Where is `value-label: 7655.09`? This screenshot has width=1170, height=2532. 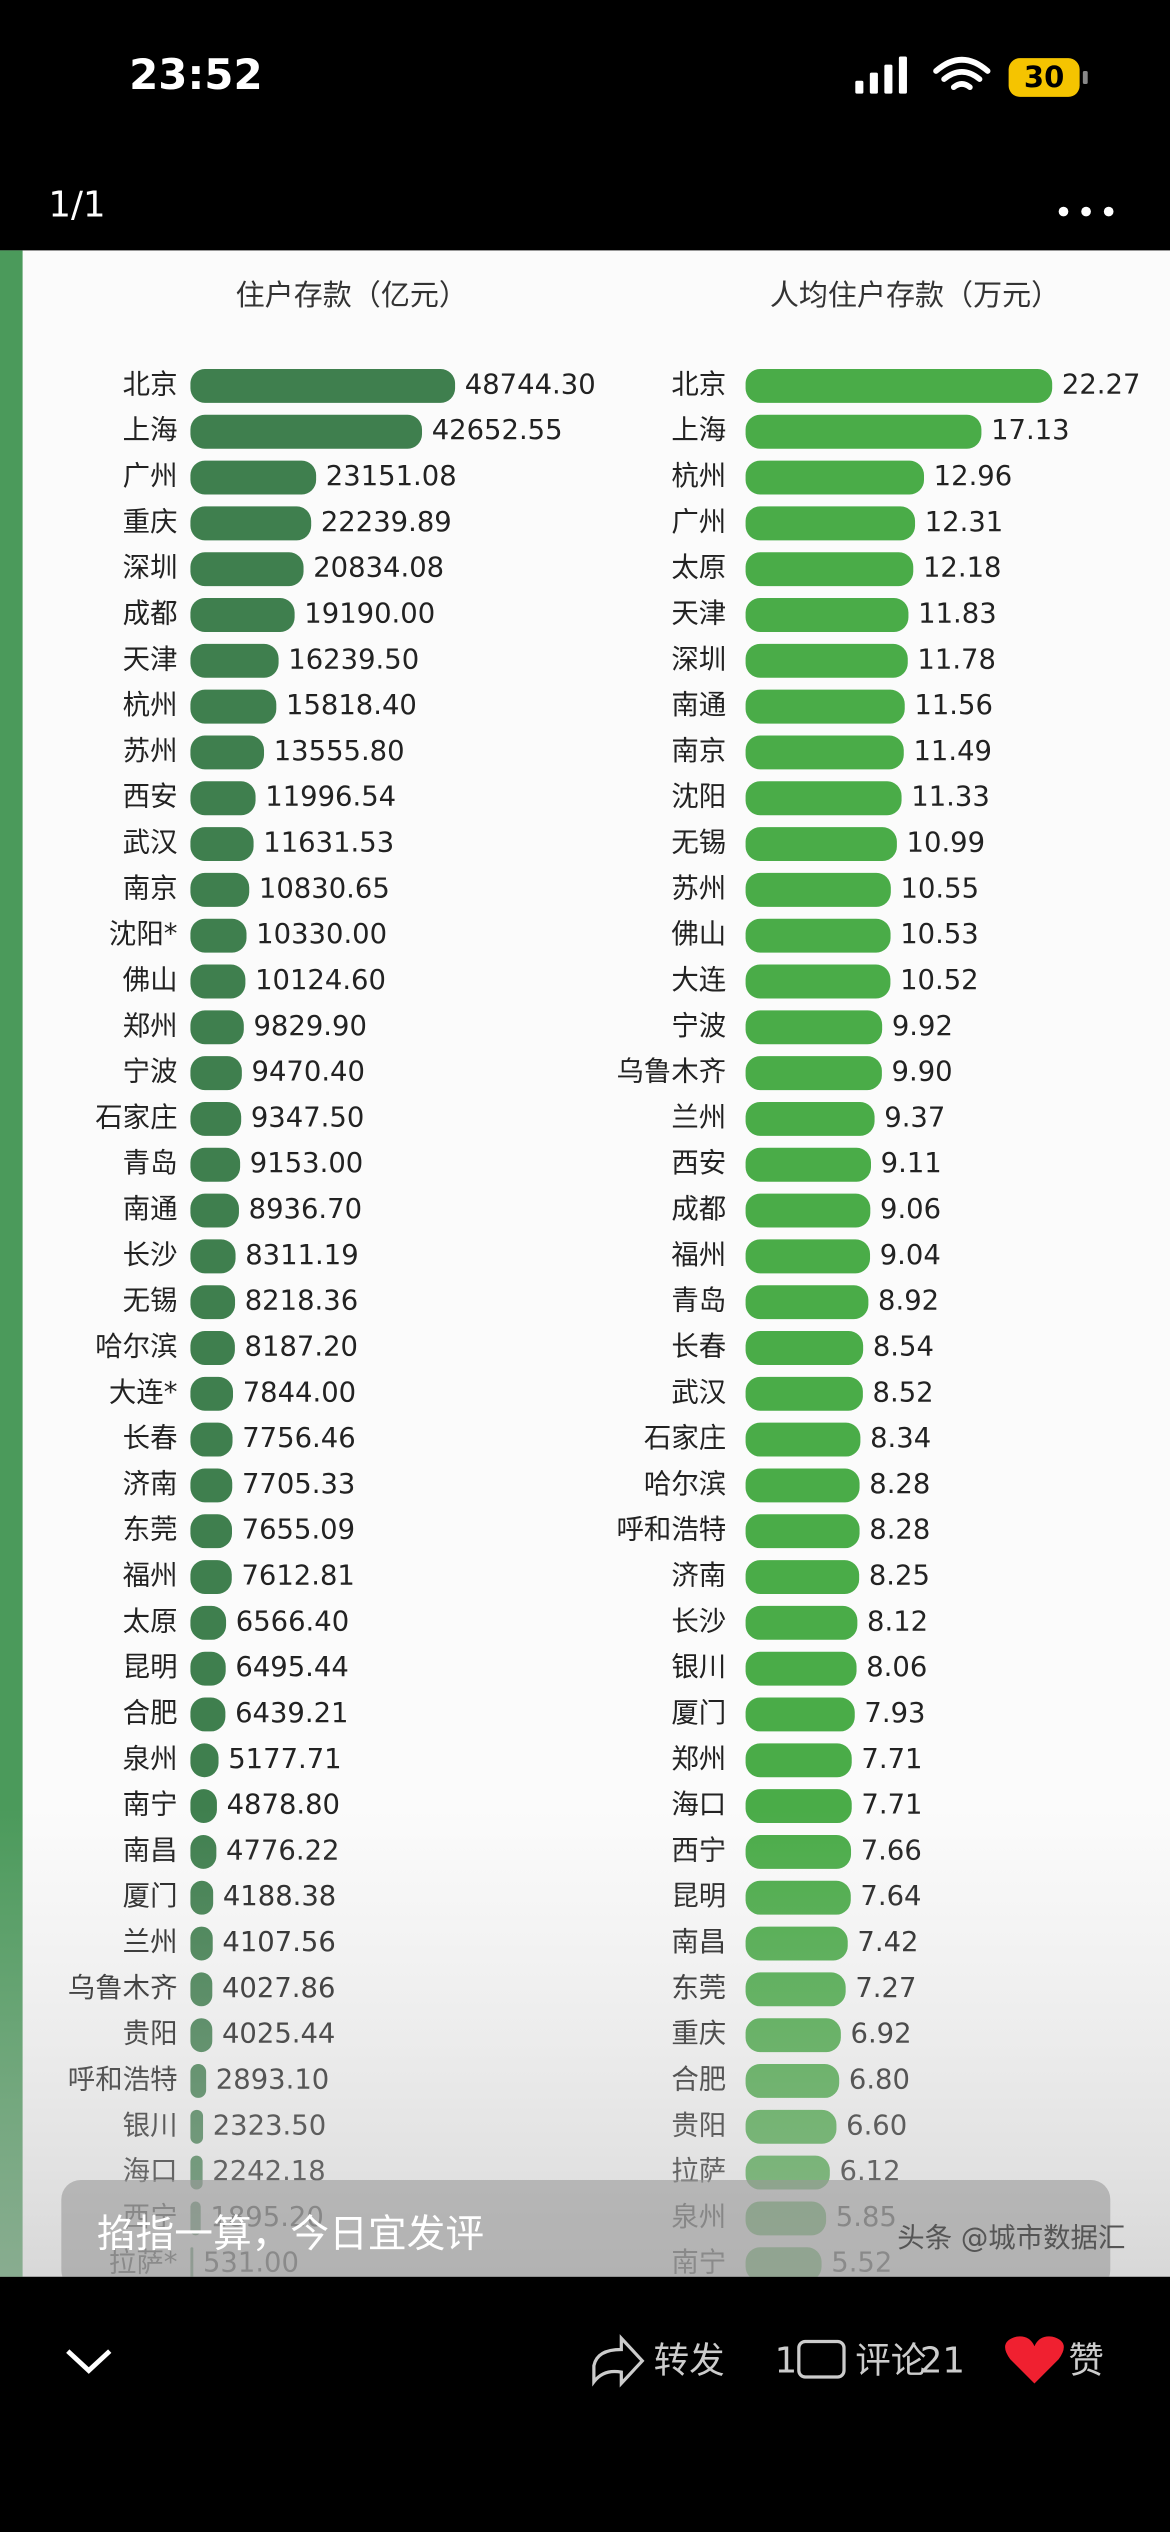
value-label: 7655.09 is located at coordinates (298, 1530).